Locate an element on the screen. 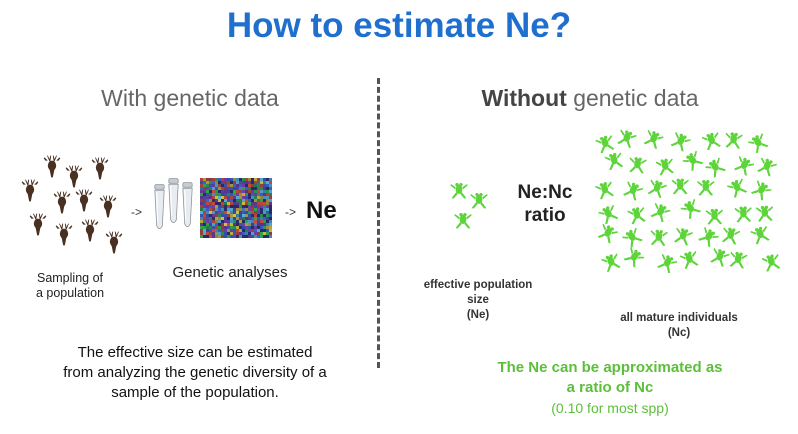  eff-label-line1: effective population is located at coordinates (478, 285).